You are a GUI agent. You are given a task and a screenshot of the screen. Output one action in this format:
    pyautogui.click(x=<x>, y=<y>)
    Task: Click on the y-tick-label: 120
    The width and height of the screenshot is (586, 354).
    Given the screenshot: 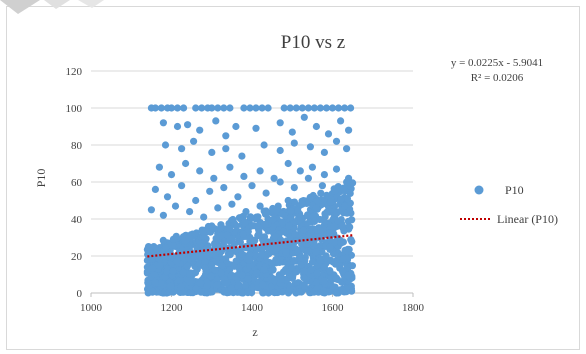 What is the action you would take?
    pyautogui.click(x=74, y=72)
    